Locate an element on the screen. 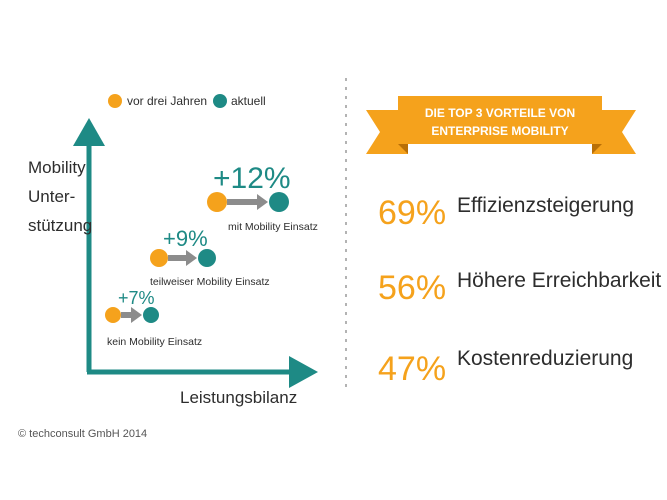 This screenshot has height=500, width=667. data-group-1: +7% kein Mobility Einsatz is located at coordinates (153, 318).